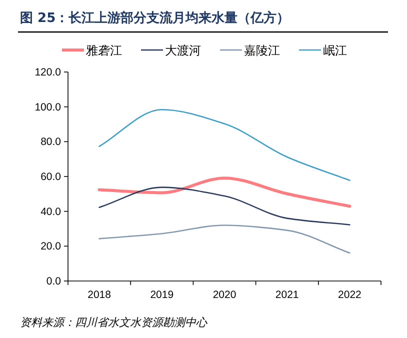 The height and width of the screenshot is (338, 407). What do you see at coordinates (54, 282) in the screenshot?
I see `y-tick-label: 0.0` at bounding box center [54, 282].